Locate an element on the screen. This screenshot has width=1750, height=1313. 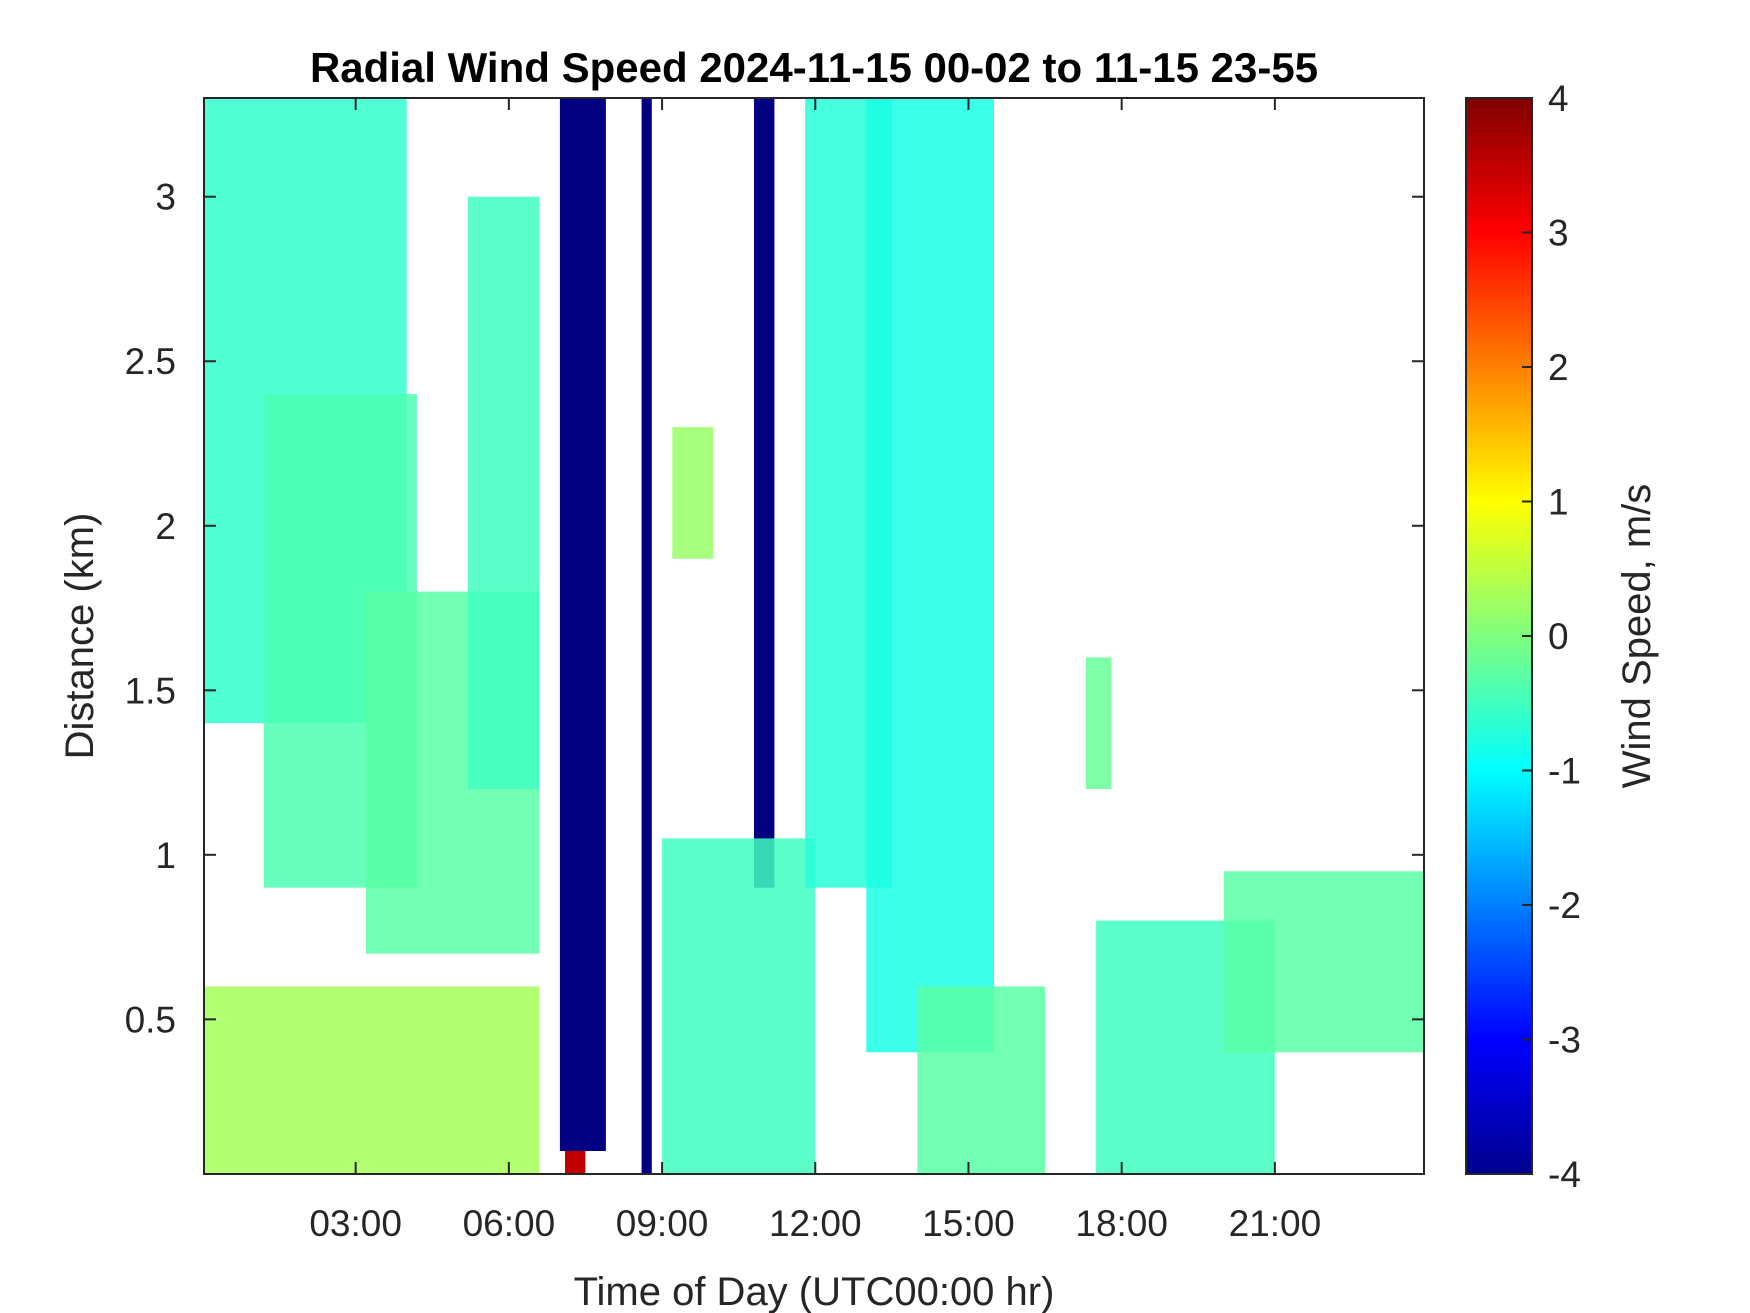
colorbar-tick-label: 0 is located at coordinates (1558, 636).